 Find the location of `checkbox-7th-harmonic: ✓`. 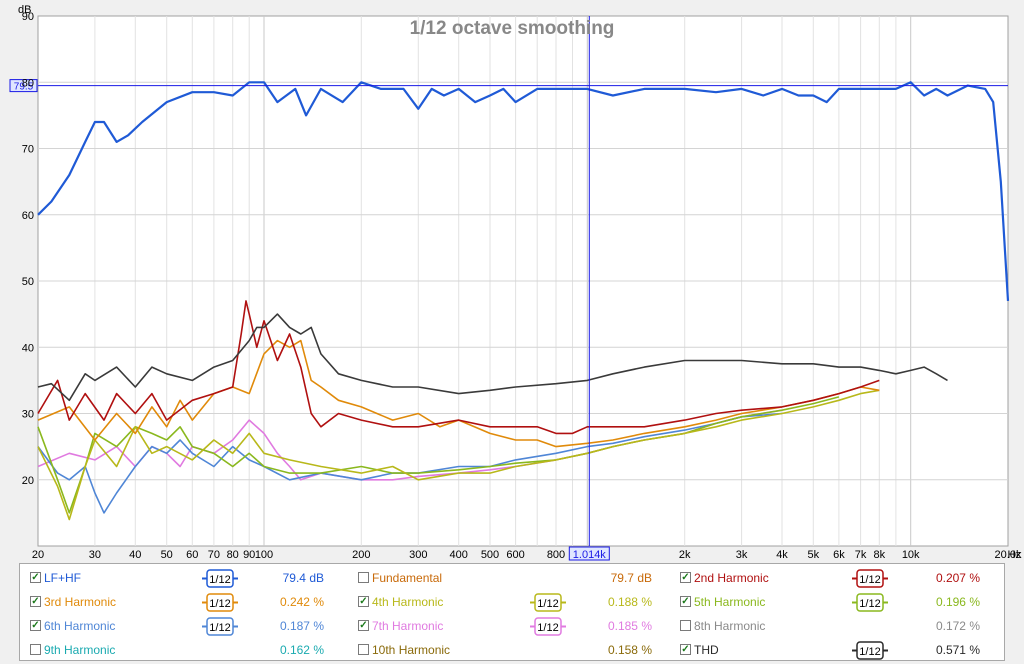

checkbox-7th-harmonic: ✓ is located at coordinates (363, 625).